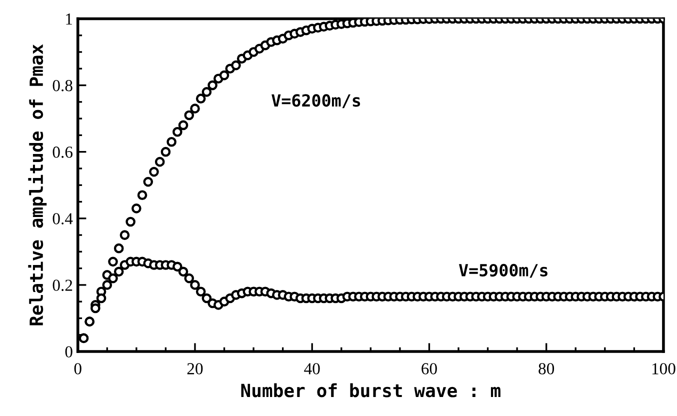  What do you see at coordinates (69, 19) in the screenshot?
I see `y-tick-label: 1` at bounding box center [69, 19].